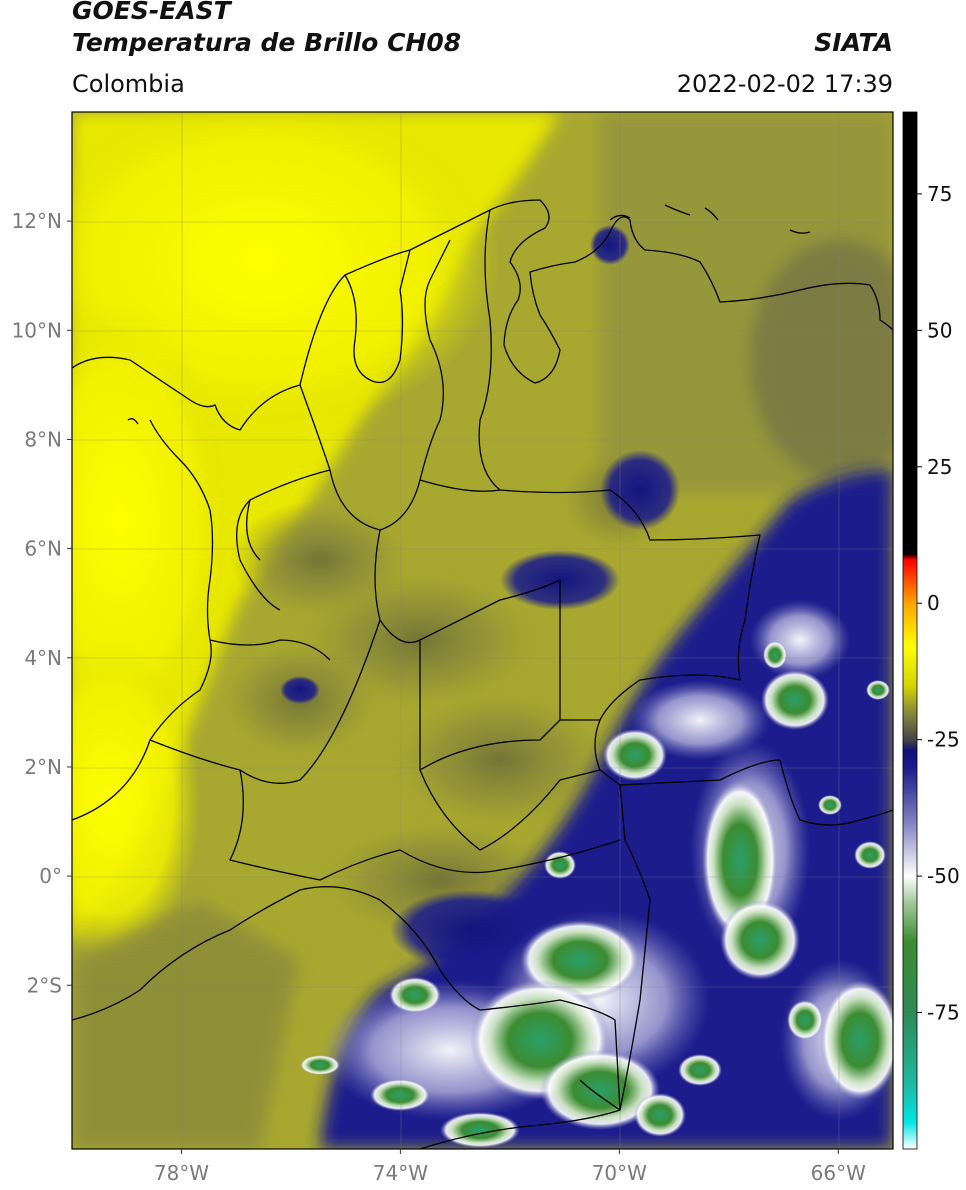  I want to click on lat-tick-label: 0°, so click(50, 876).